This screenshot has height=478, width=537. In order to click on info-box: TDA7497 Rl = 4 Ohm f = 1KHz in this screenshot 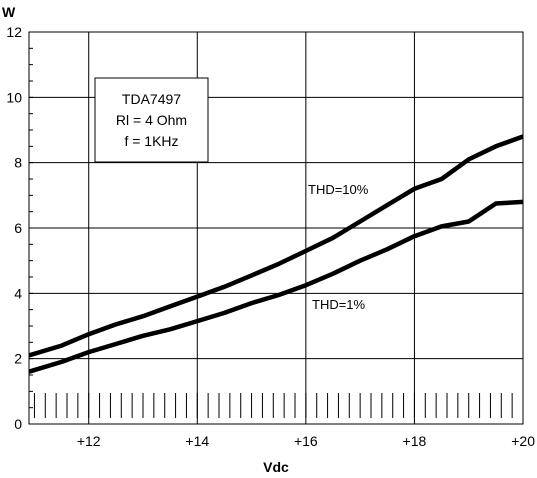, I will do `click(151, 120)`.